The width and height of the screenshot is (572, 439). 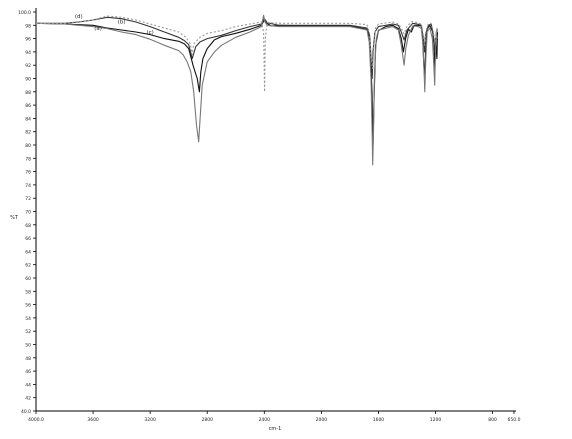 What do you see at coordinates (379, 420) in the screenshot?
I see `x-tick-label: 1600` at bounding box center [379, 420].